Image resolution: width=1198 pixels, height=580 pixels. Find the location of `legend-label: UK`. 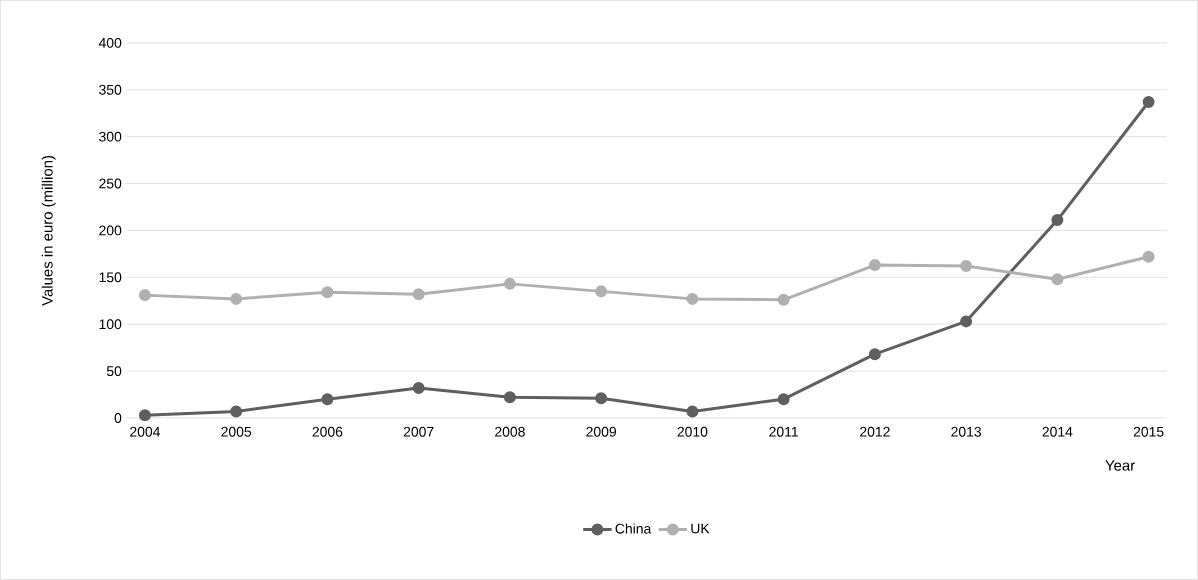

legend-label: UK is located at coordinates (700, 528).